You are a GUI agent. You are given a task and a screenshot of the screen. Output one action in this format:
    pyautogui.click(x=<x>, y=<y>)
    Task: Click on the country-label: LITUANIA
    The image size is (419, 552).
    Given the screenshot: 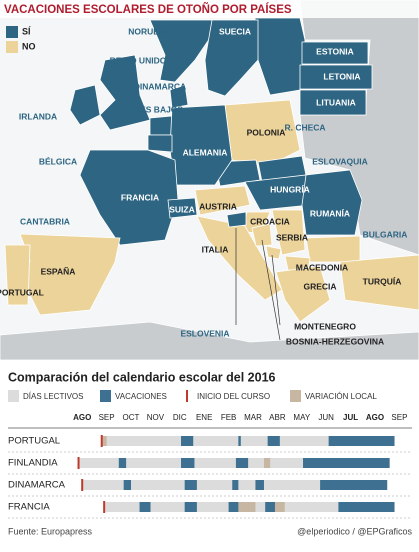 What is the action you would take?
    pyautogui.click(x=336, y=102)
    